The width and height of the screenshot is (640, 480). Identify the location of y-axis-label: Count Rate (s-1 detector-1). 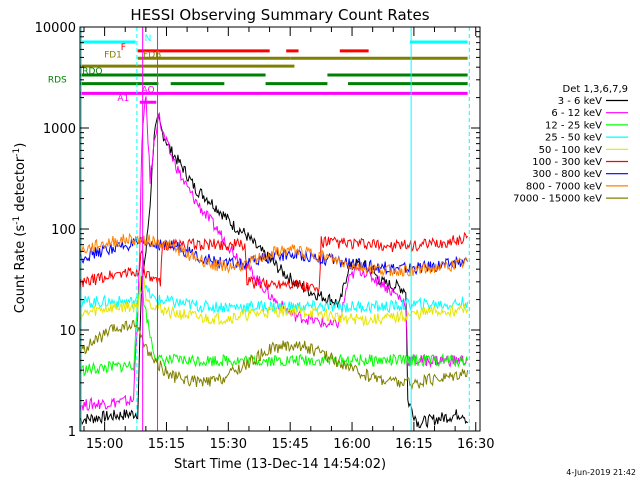
(20, 228).